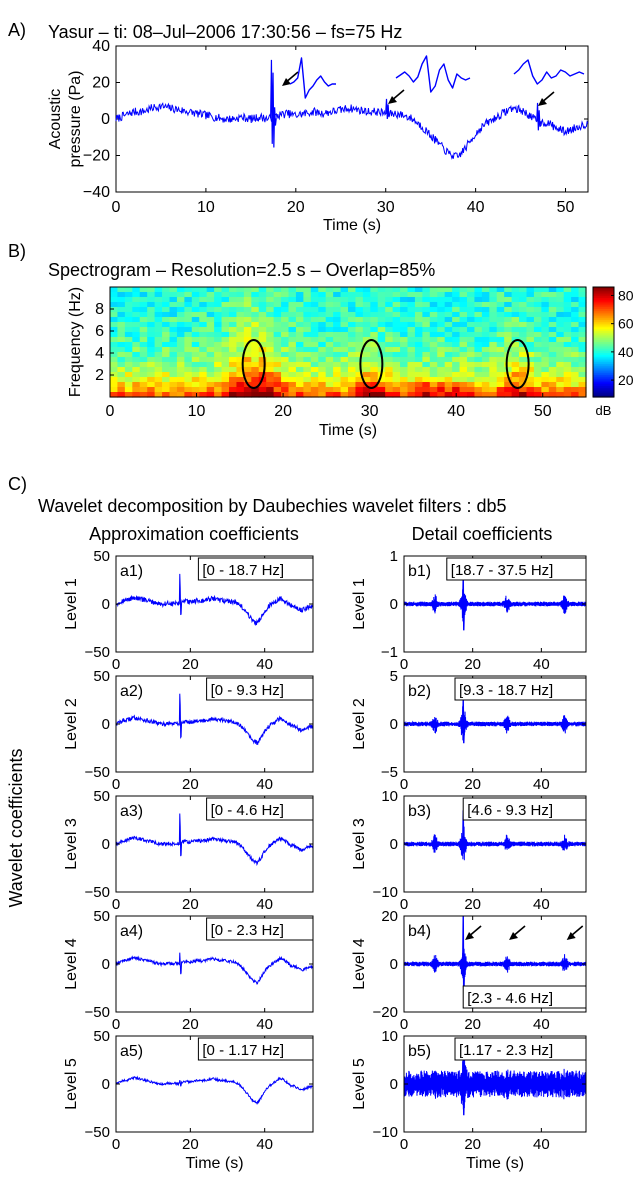 The height and width of the screenshot is (1196, 638). Describe the element at coordinates (476, 207) in the screenshot. I see `chart-a-xtick-label: 40` at that location.